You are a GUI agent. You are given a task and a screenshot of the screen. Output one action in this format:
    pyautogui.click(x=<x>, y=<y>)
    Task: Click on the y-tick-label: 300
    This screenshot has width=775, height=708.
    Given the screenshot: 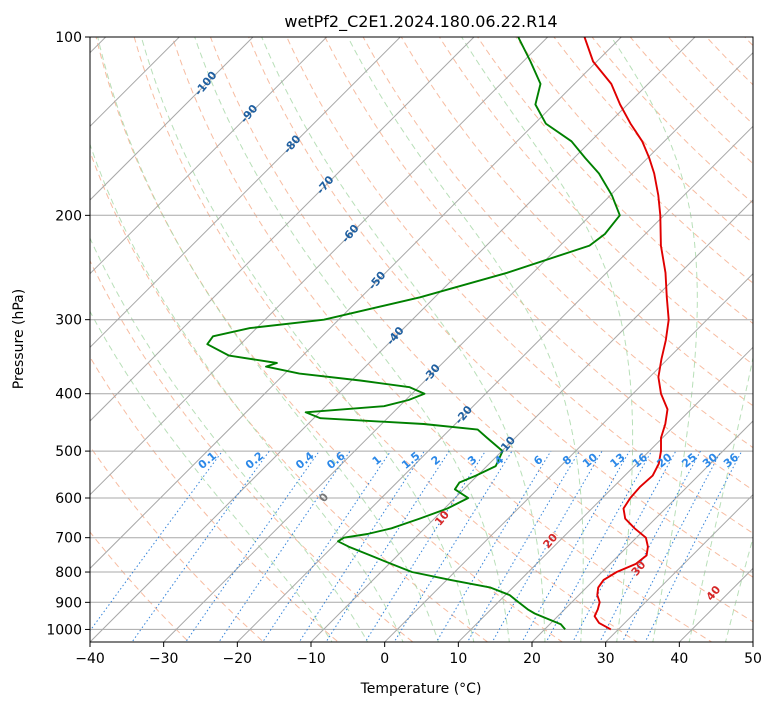 What is the action you would take?
    pyautogui.click(x=68, y=321)
    